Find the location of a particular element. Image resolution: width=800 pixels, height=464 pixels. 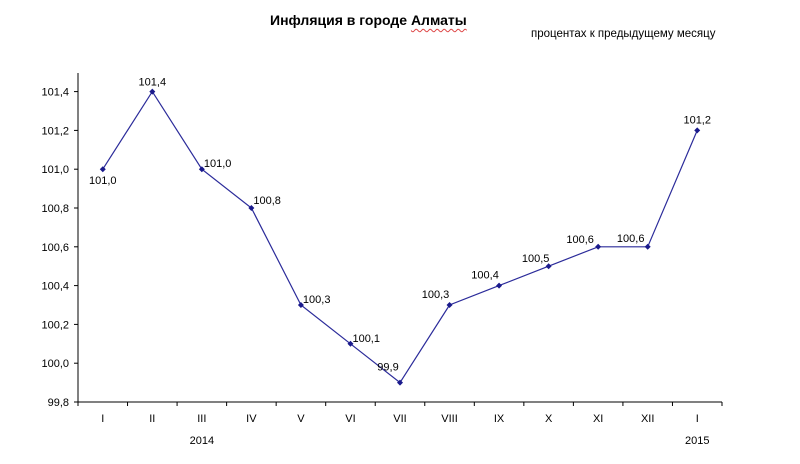

data-label: 100,4 is located at coordinates (485, 276).